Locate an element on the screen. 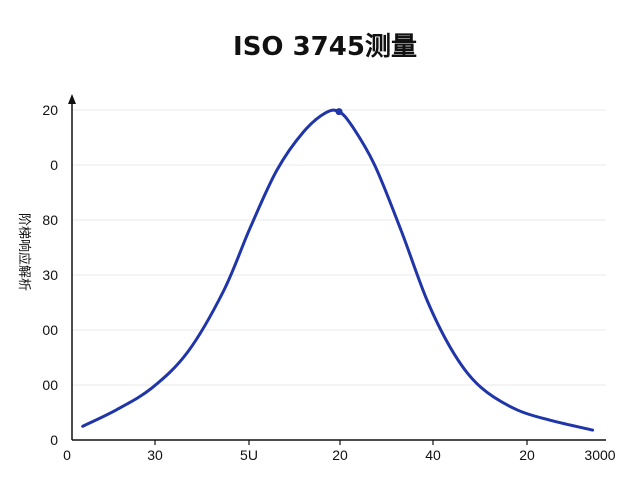 This screenshot has height=480, width=640. x-tick-label: 30 is located at coordinates (155, 455).